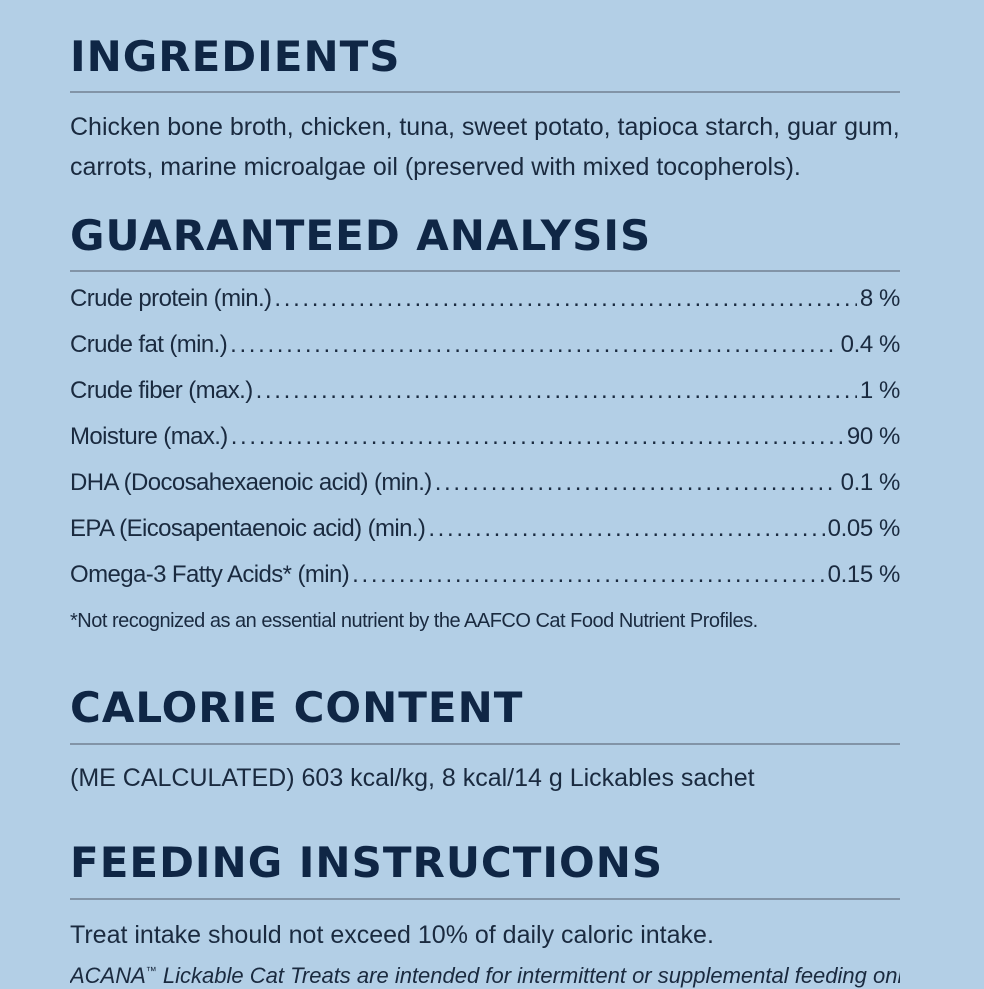 The image size is (984, 989). What do you see at coordinates (485, 899) in the screenshot?
I see `feeding-instructions-divider` at bounding box center [485, 899].